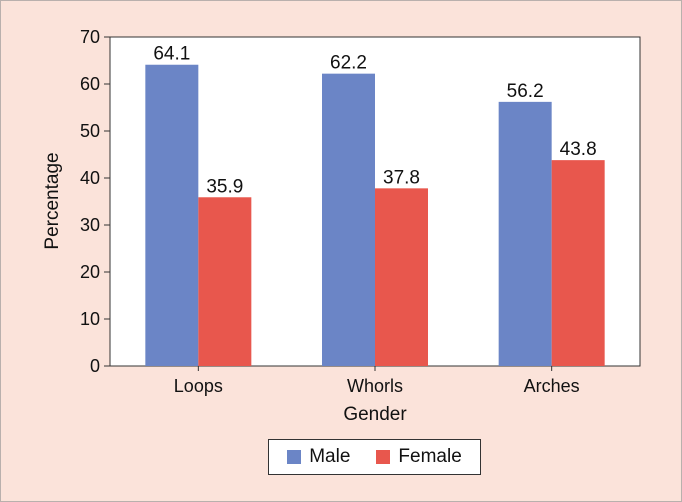 The height and width of the screenshot is (502, 682). What do you see at coordinates (401, 177) in the screenshot?
I see `data-label-female-whorls: 37.8` at bounding box center [401, 177].